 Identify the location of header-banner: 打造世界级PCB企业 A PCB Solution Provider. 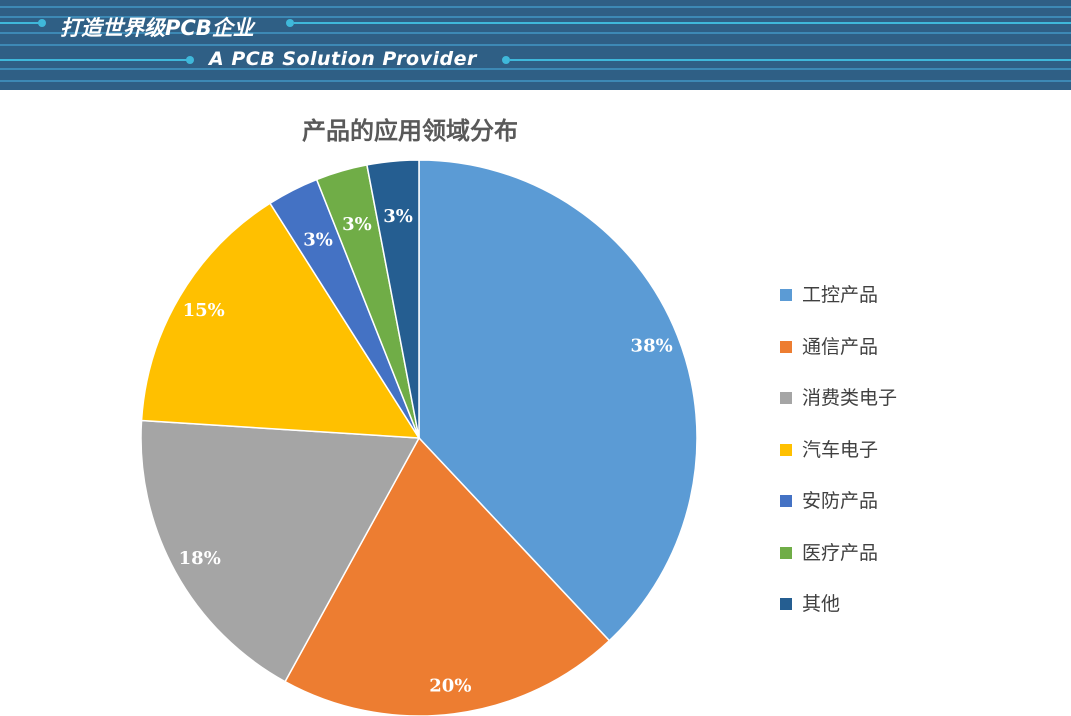
(535, 45).